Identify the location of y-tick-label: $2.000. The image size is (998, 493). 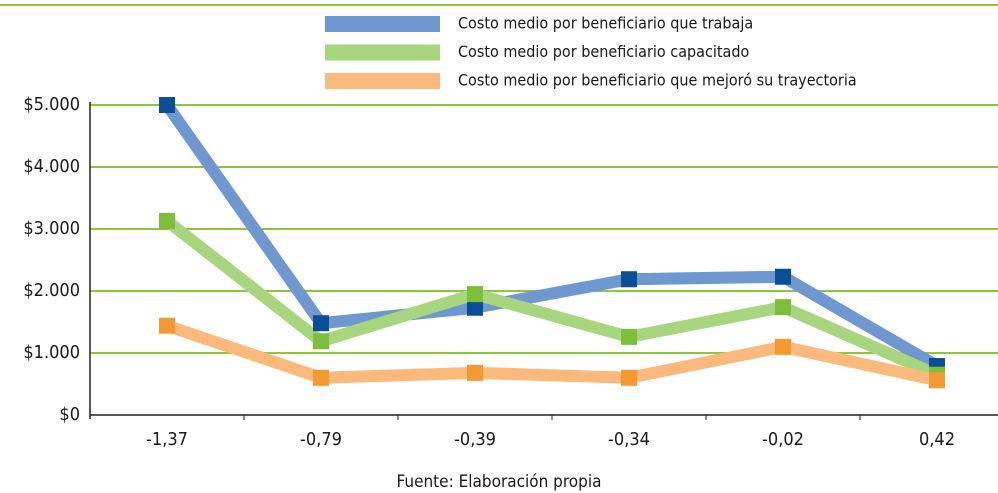
(51, 290).